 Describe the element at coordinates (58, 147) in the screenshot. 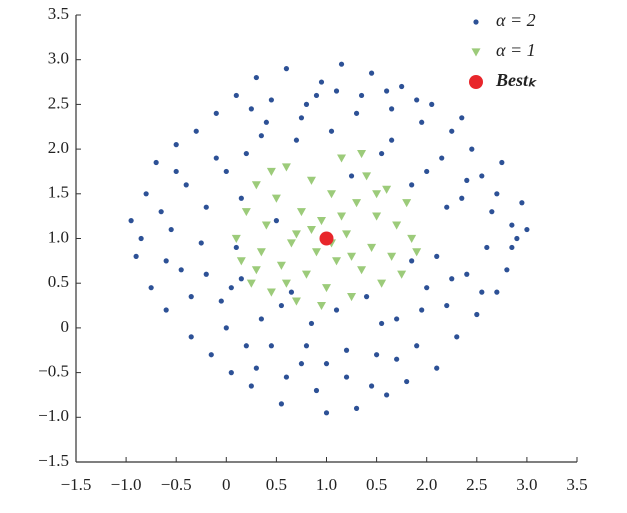

I see `y-tick-label: 2.0` at that location.